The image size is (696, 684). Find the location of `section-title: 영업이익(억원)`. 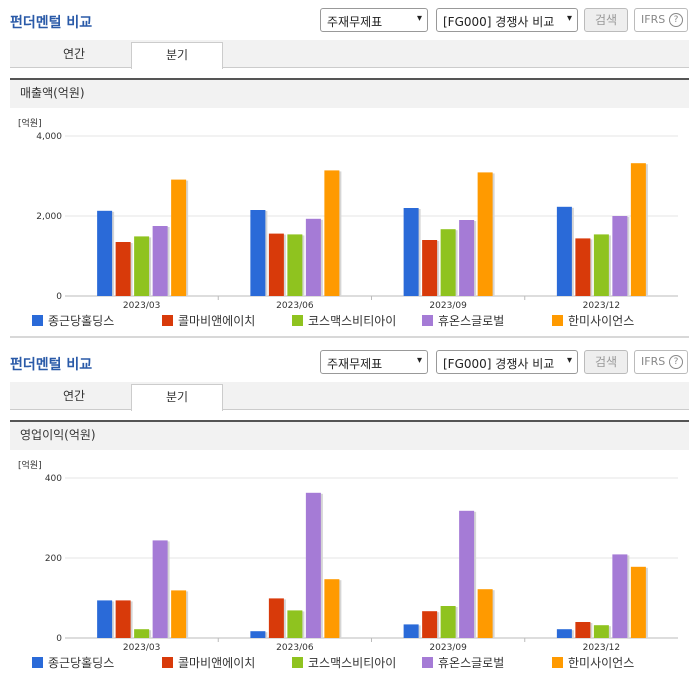

section-title: 영업이익(억원) is located at coordinates (349, 435).